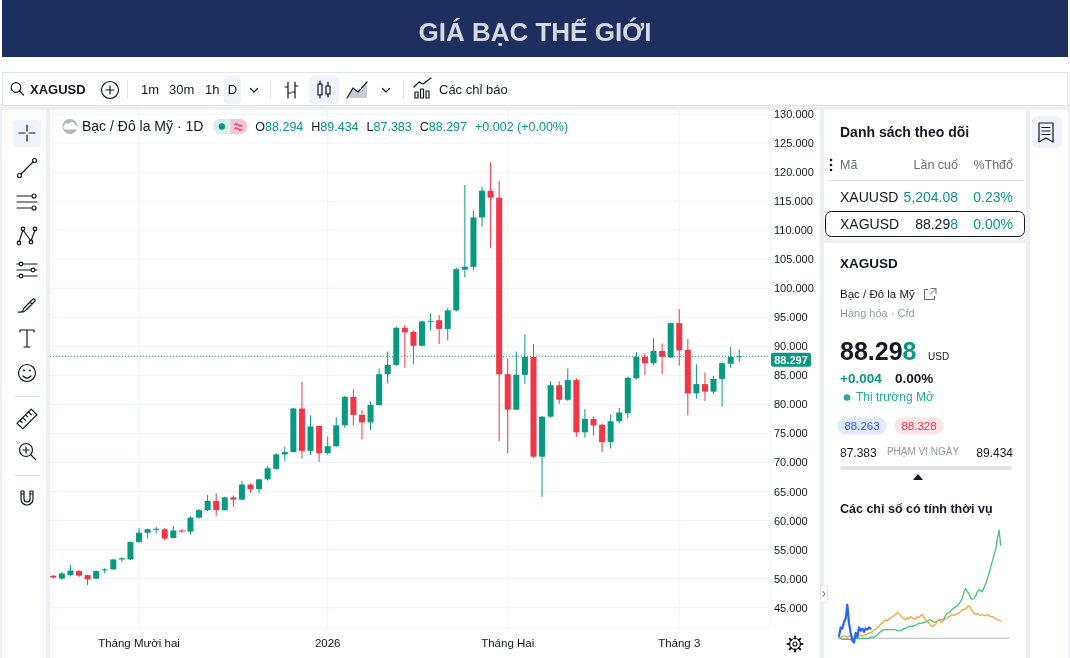  Describe the element at coordinates (212, 89) in the screenshot. I see `text: 1h` at that location.